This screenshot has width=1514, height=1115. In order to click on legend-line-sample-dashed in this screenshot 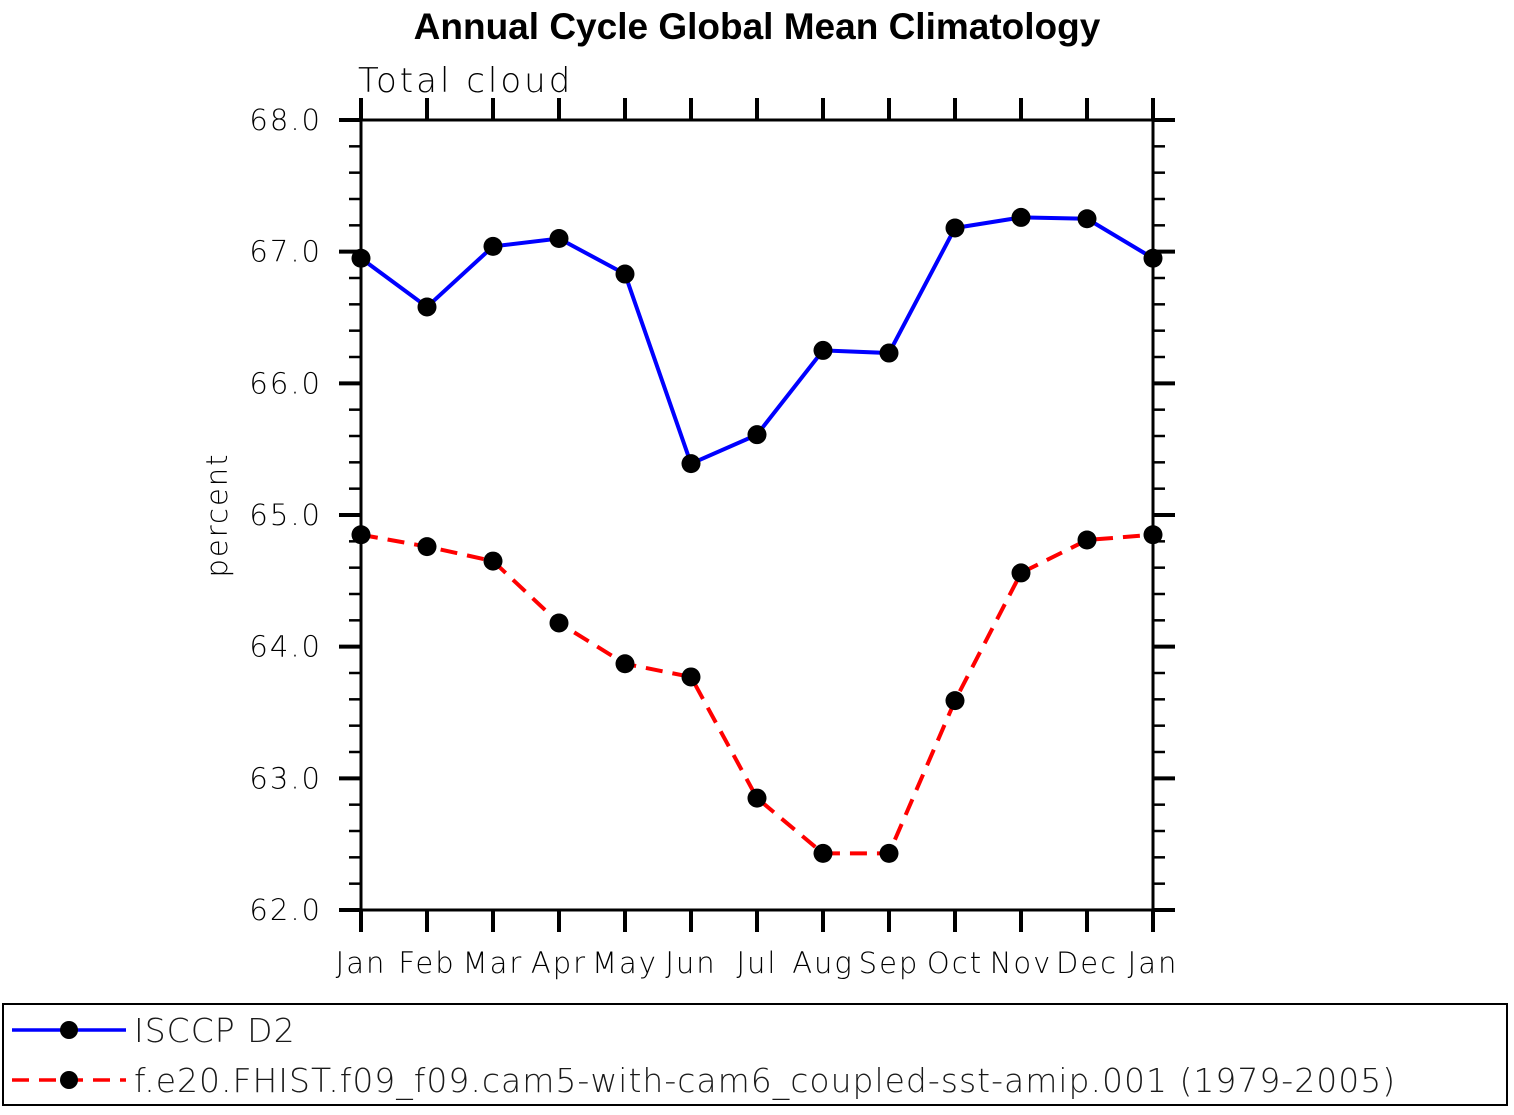, I will do `click(69, 1080)`.